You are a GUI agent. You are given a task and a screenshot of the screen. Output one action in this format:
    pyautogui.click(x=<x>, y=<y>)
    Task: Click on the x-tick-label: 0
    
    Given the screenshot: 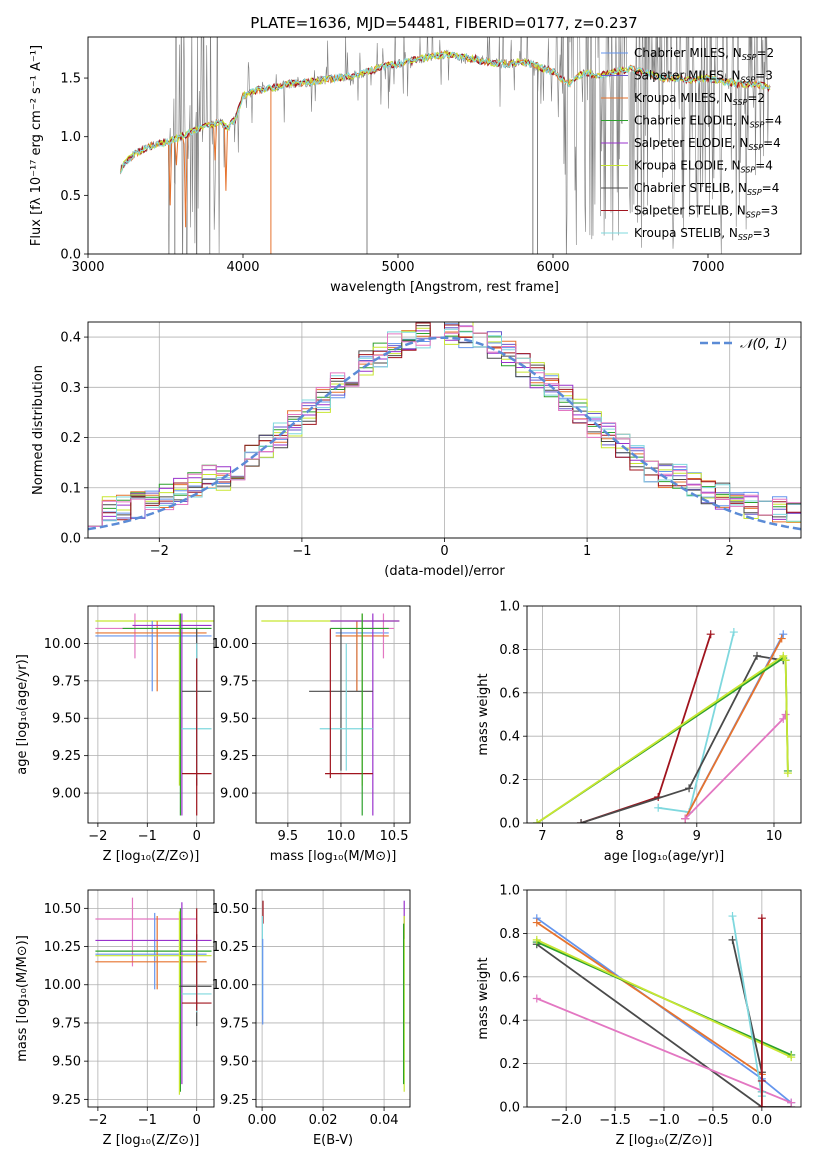 What is the action you would take?
    pyautogui.click(x=197, y=1120)
    